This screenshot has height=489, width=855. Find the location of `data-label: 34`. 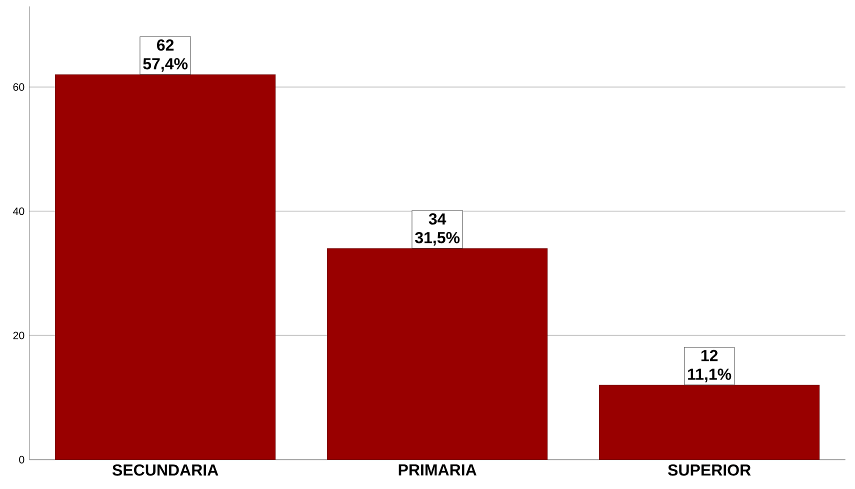

data-label: 34 is located at coordinates (437, 219).